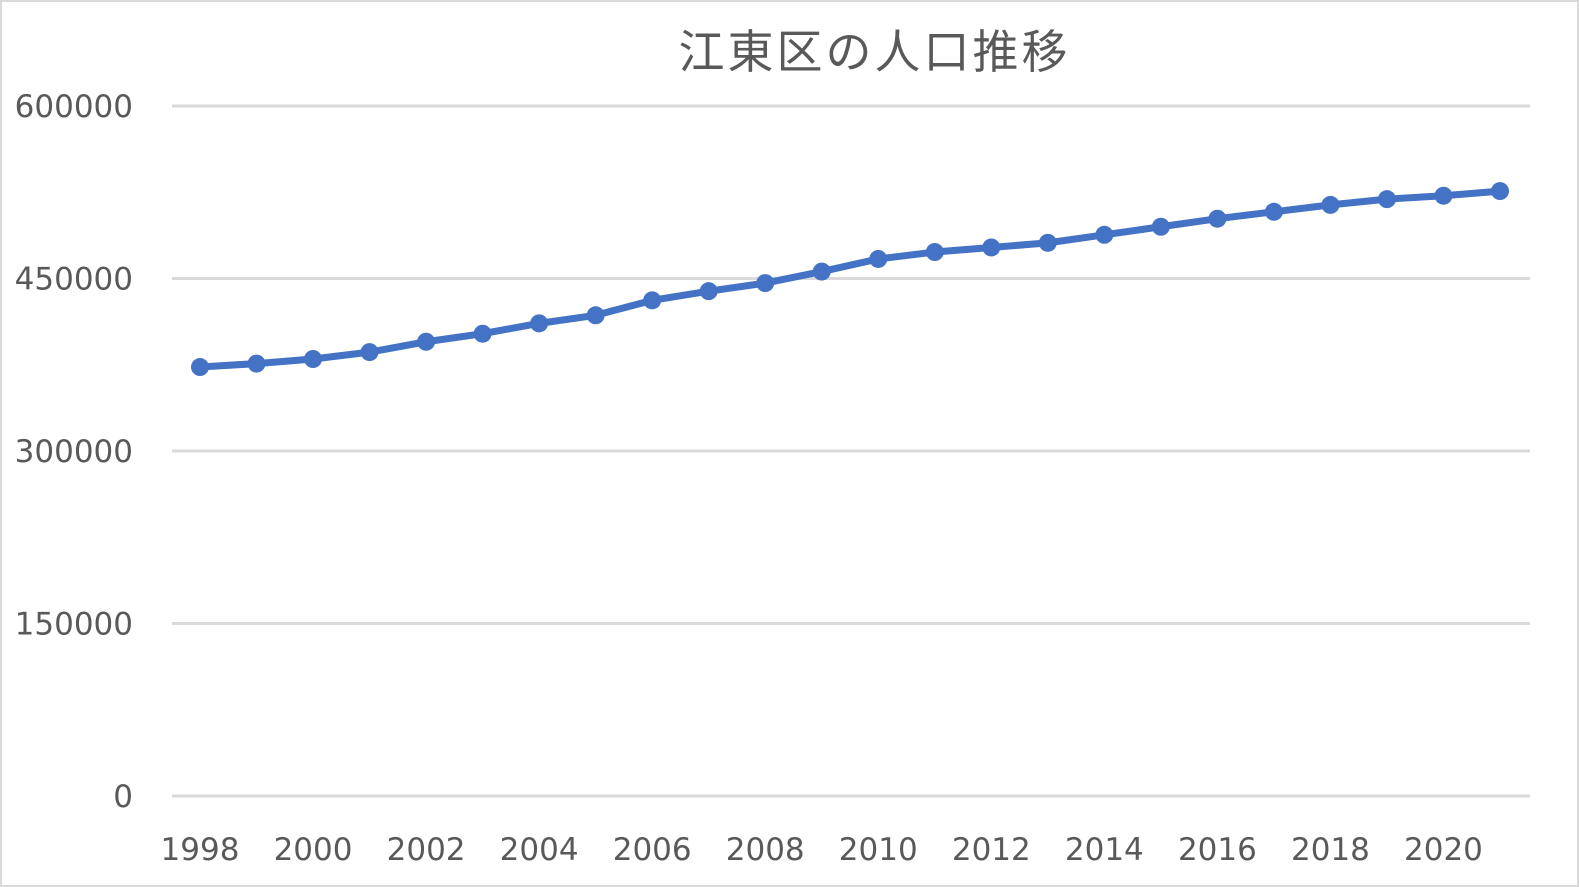 The height and width of the screenshot is (887, 1579). Describe the element at coordinates (652, 850) in the screenshot. I see `x-tick-label: 2006` at that location.